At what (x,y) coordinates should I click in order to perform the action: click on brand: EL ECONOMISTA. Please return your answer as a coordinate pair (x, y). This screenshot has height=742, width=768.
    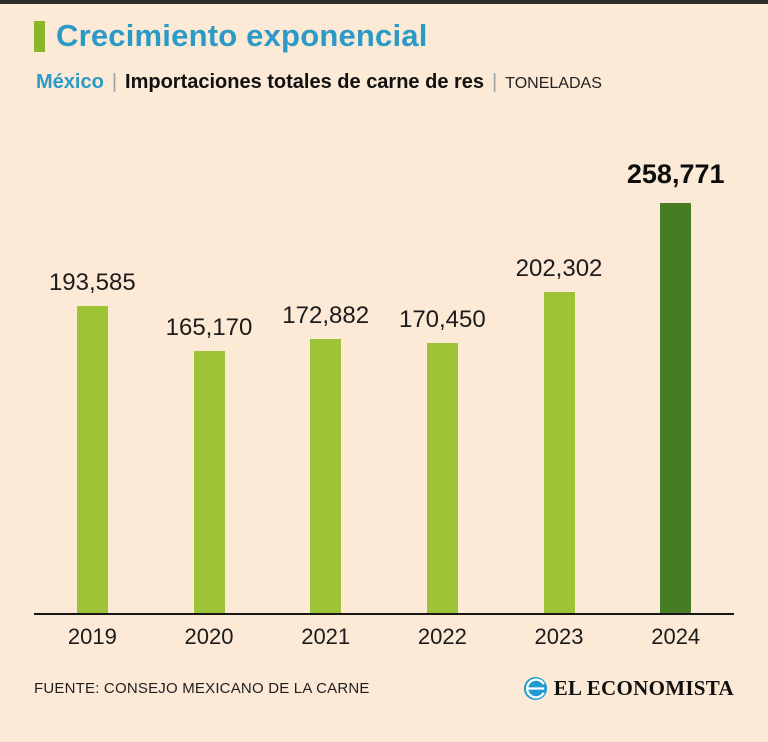
    Looking at the image, I should click on (628, 688).